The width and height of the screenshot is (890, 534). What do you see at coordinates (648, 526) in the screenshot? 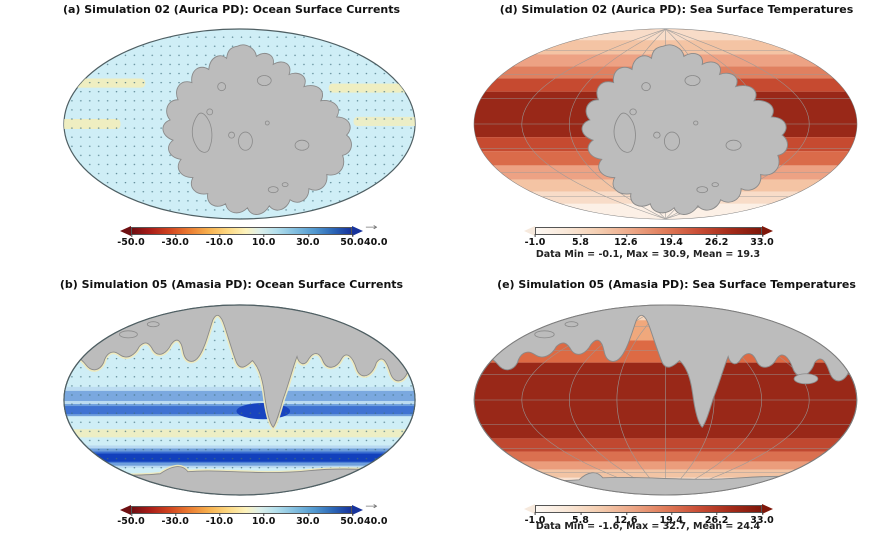
I see `data-stats-line: Data Min = -1.6, Max = 32.7, Mean = 24.4` at bounding box center [648, 526].